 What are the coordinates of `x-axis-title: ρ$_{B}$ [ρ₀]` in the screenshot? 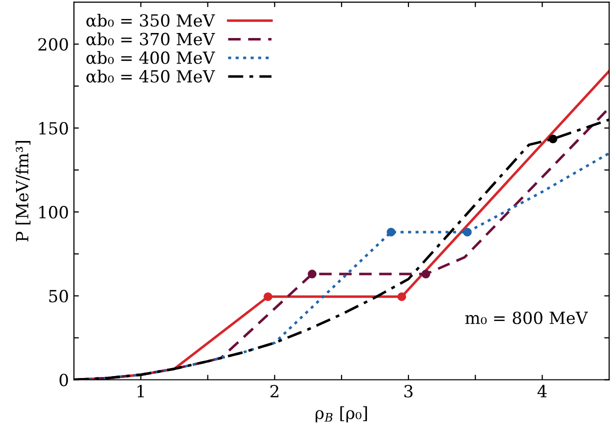 It's located at (341, 414).